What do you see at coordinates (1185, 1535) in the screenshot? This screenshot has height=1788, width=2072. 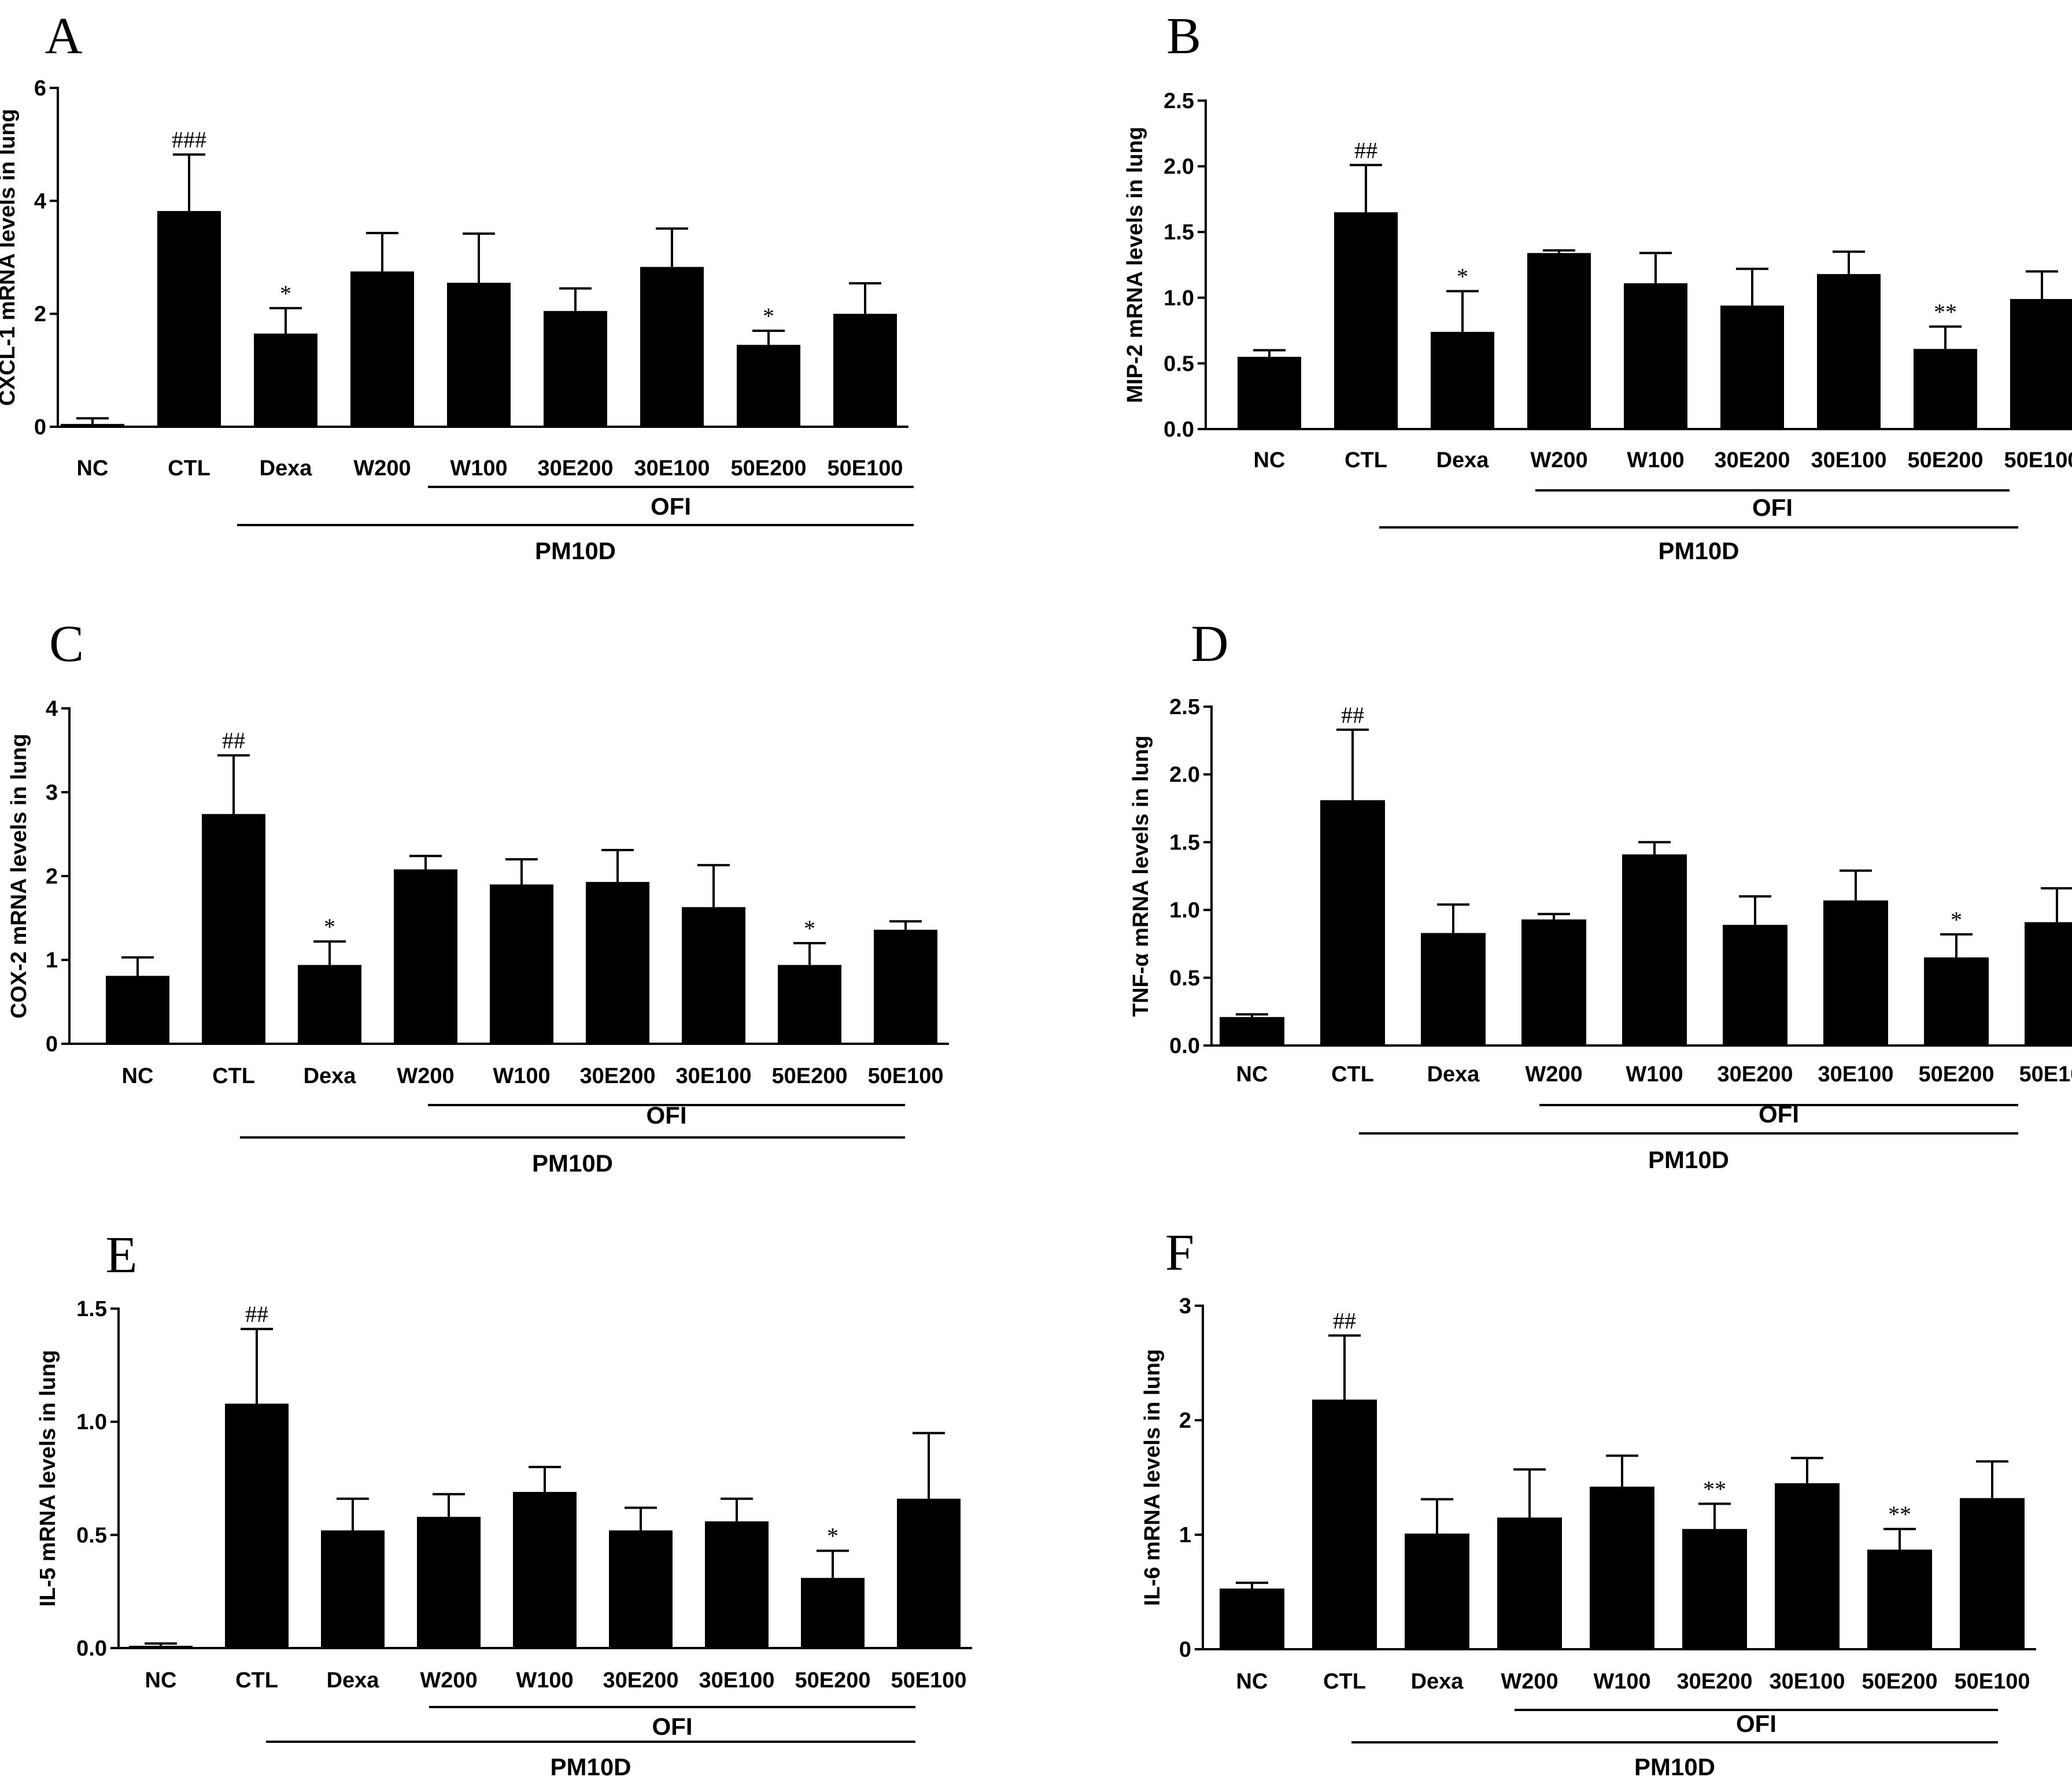 I see `y-tick-label: 1` at bounding box center [1185, 1535].